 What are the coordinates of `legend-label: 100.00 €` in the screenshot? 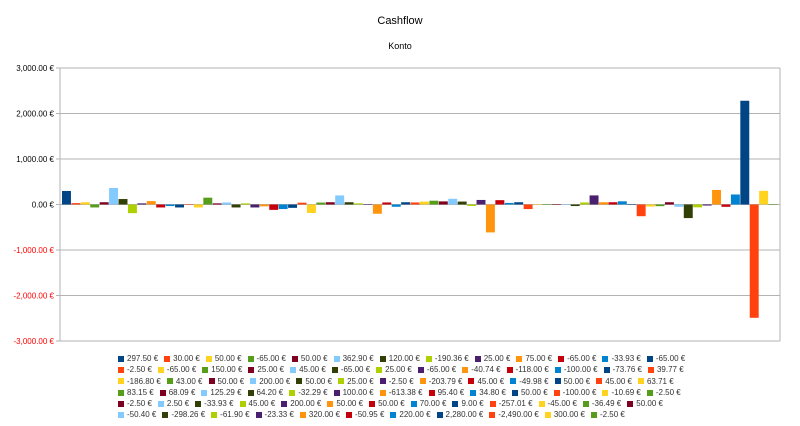 It's located at (358, 392).